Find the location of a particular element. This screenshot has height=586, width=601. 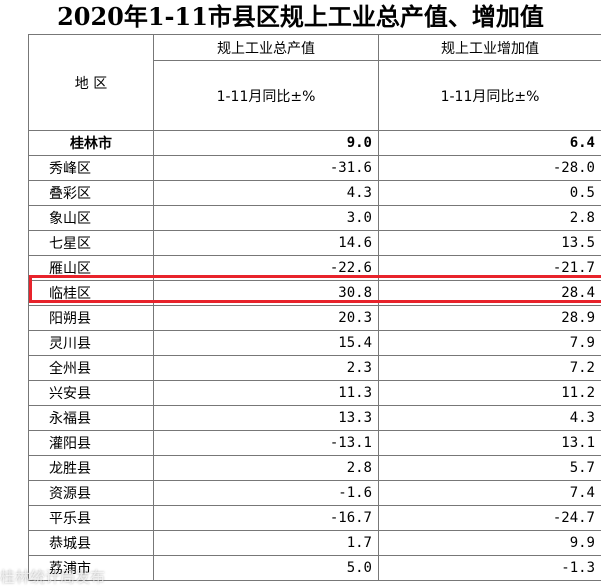

added-value-cell: -21.7 is located at coordinates (489, 268).